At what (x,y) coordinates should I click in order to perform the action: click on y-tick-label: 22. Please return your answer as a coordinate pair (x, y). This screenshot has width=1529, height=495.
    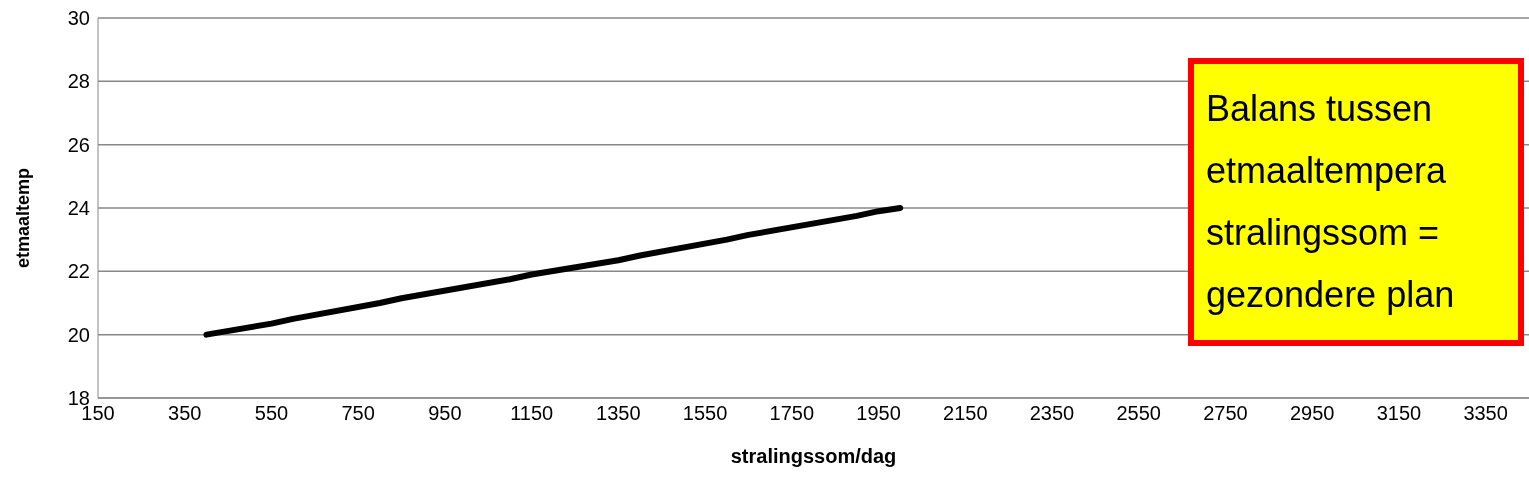
    Looking at the image, I should click on (78, 271).